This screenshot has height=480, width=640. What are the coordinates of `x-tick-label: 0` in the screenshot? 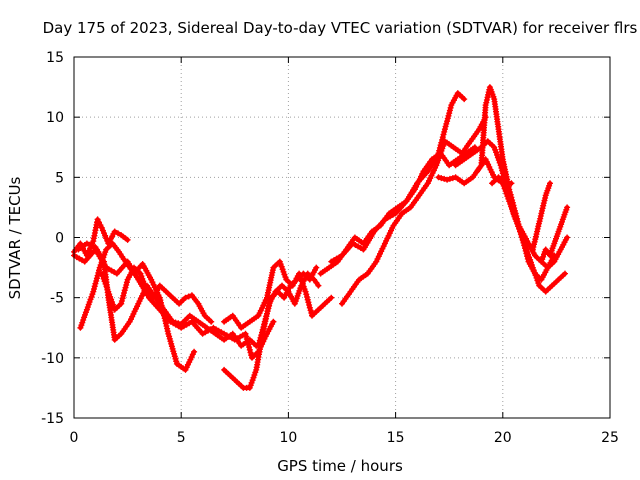 It's located at (74, 438).